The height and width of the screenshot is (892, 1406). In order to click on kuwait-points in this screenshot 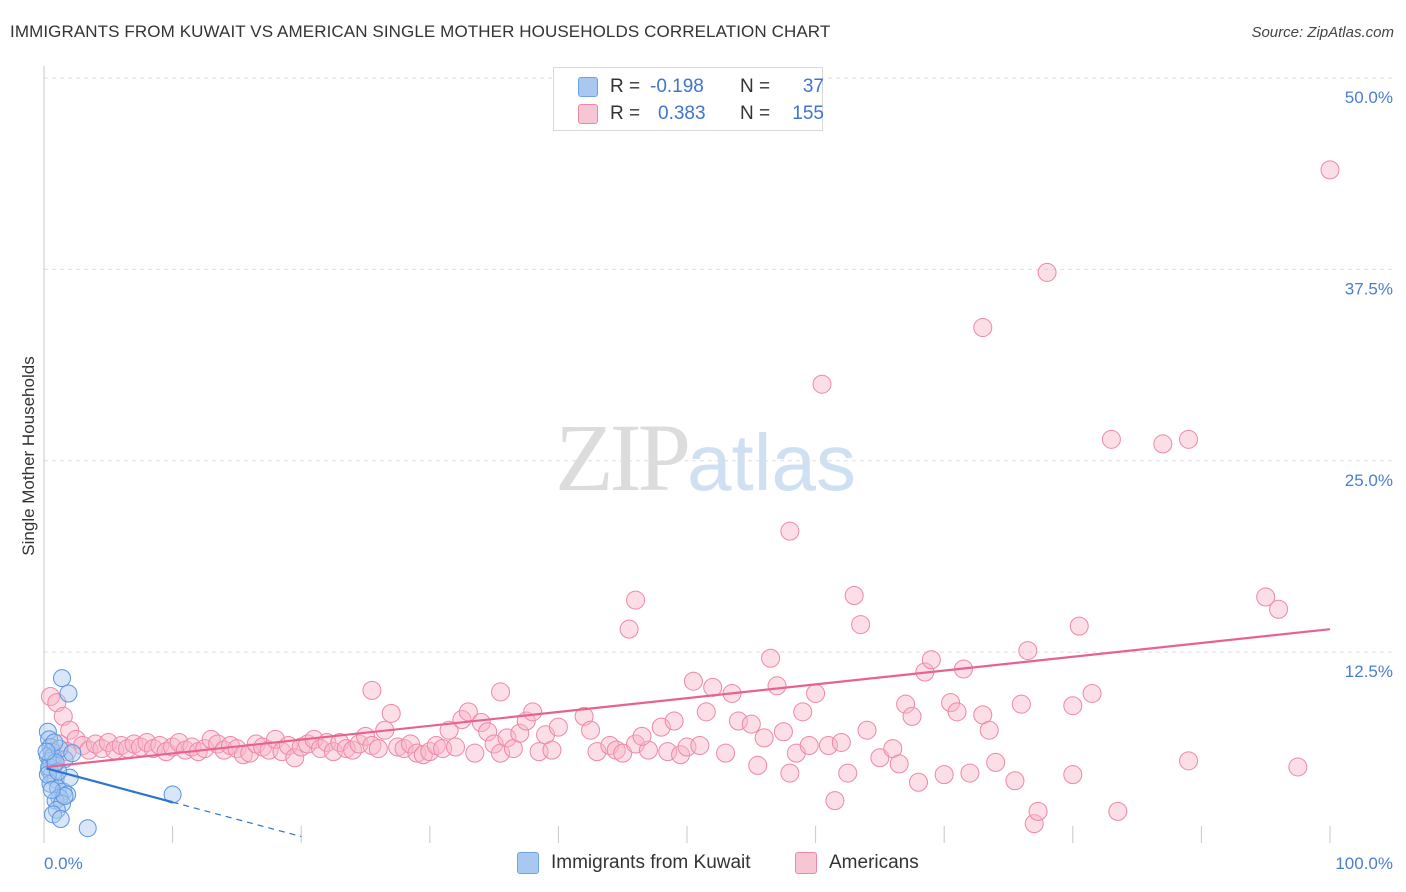, I will do `click(109, 753)`.